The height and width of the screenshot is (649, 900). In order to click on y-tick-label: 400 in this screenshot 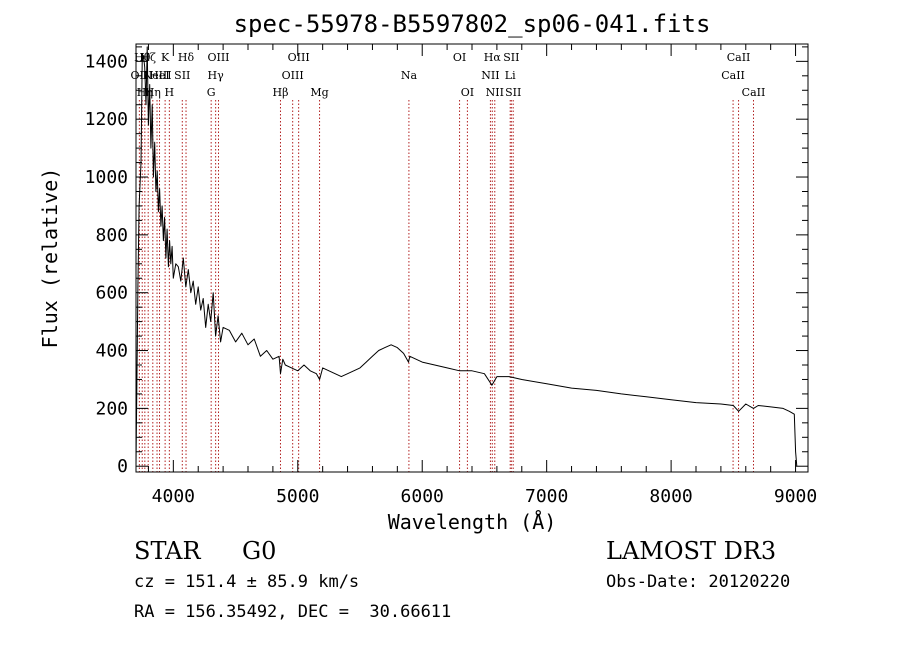, I will do `click(111, 351)`.